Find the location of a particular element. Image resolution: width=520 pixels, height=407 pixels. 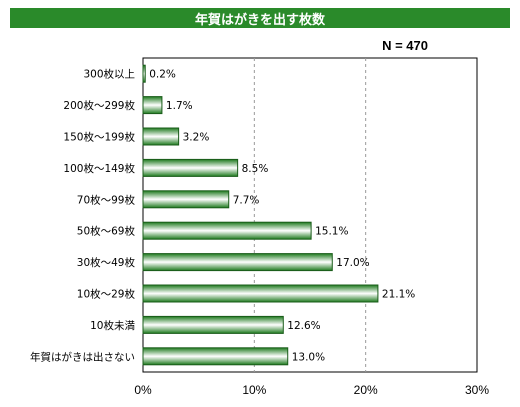

category-label: 300枚以上 is located at coordinates (109, 74).